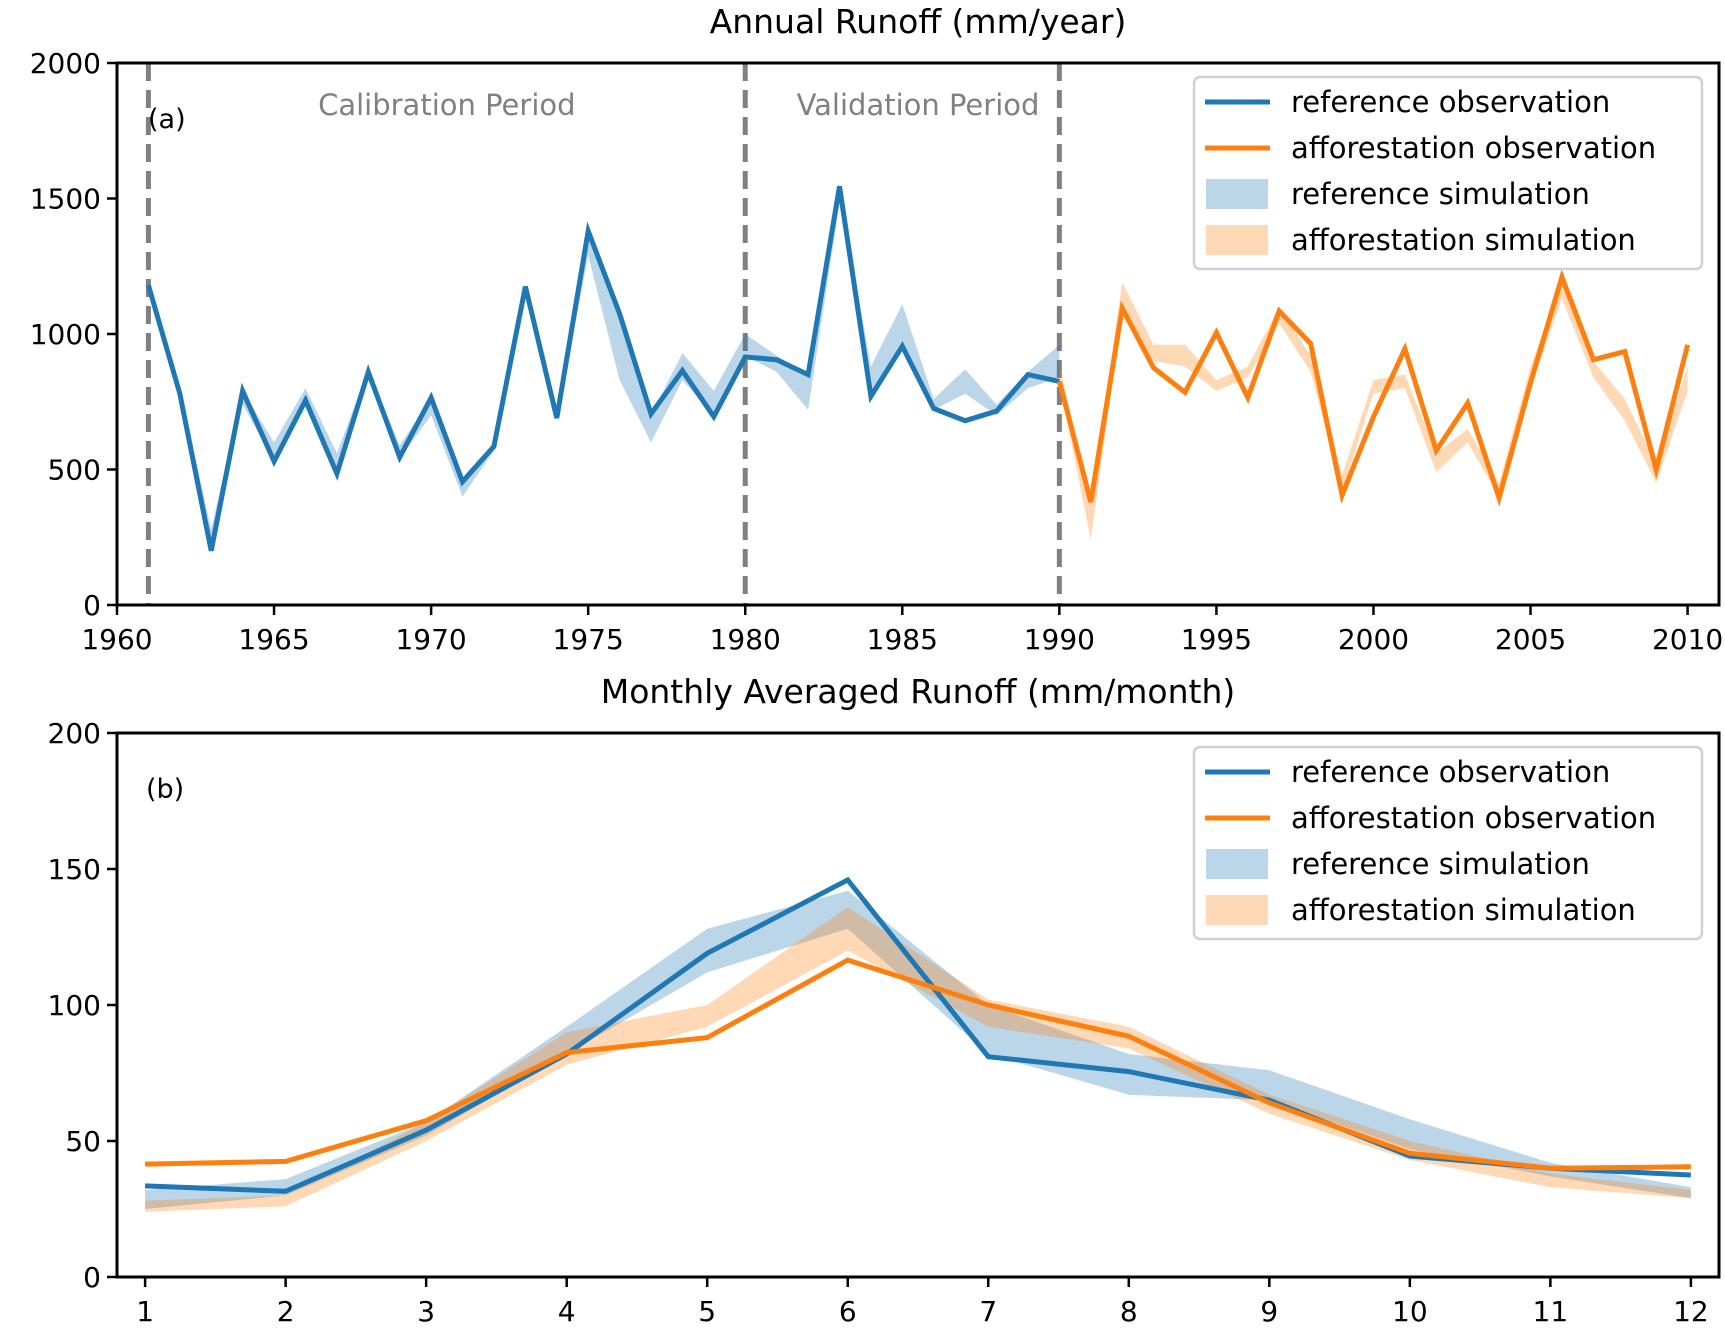 Image resolution: width=1725 pixels, height=1333 pixels. What do you see at coordinates (918, 21) in the screenshot?
I see `chart-title: Annual Runoff (mm/year)` at bounding box center [918, 21].